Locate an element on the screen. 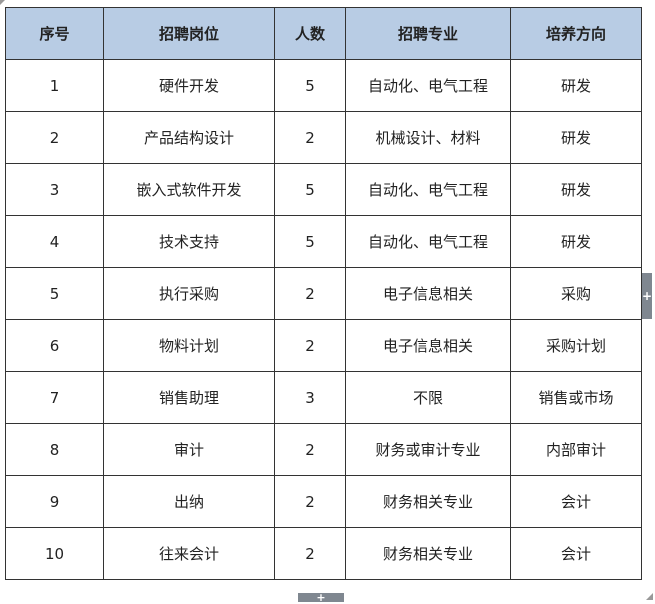 The image size is (655, 604). cell-index: 7 is located at coordinates (54, 397).